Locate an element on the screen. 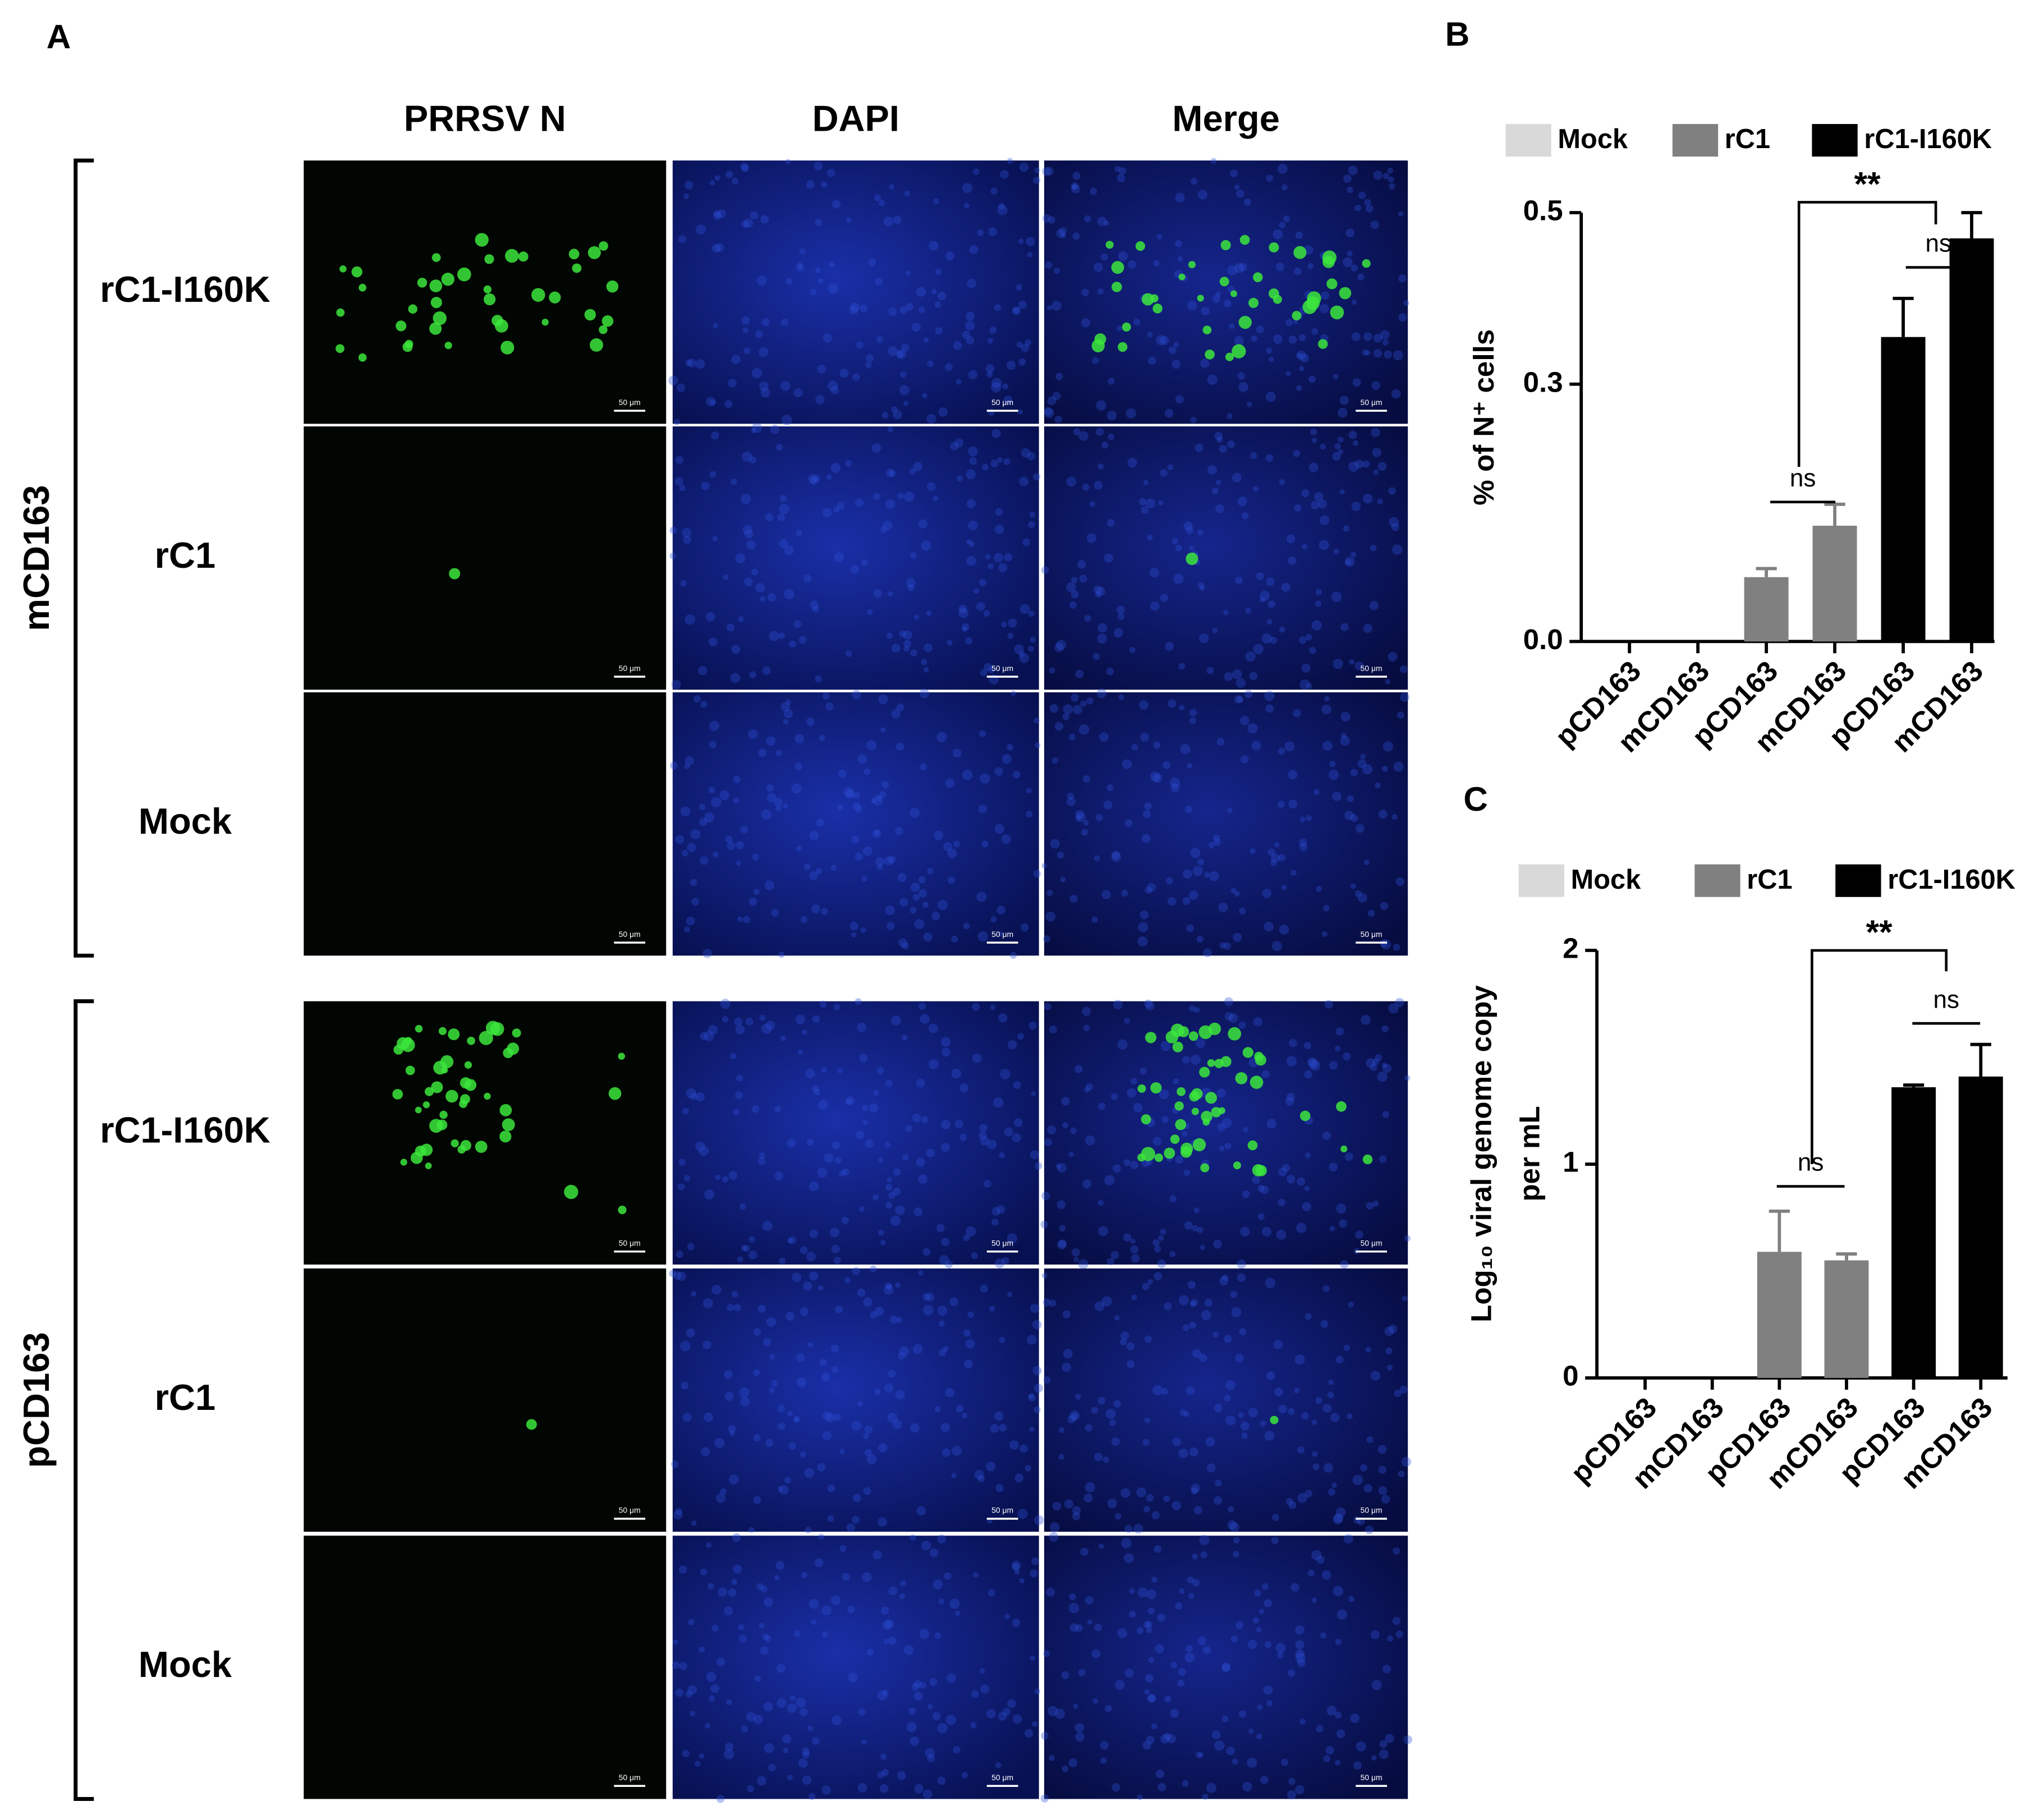 Image resolution: width=2044 pixels, height=1820 pixels. significance-bracket is located at coordinates (1879, 1057).